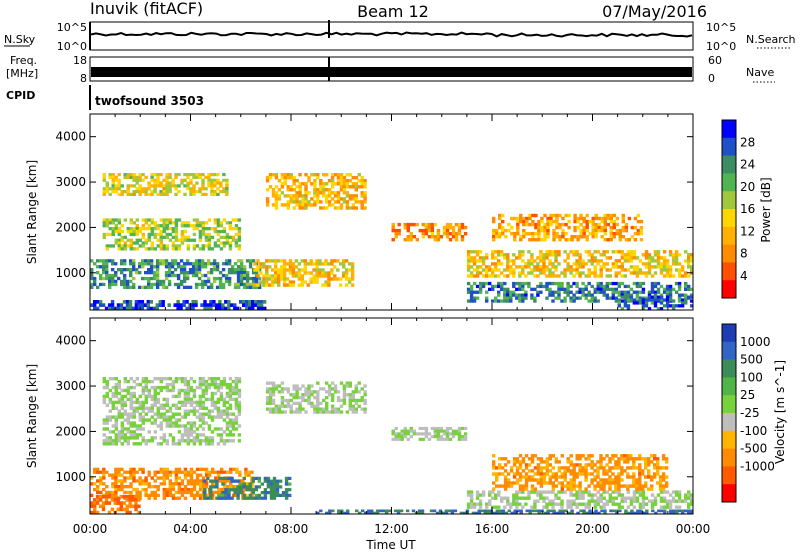  What do you see at coordinates (751, 377) in the screenshot?
I see `colorbar-tick-label: 100` at bounding box center [751, 377].